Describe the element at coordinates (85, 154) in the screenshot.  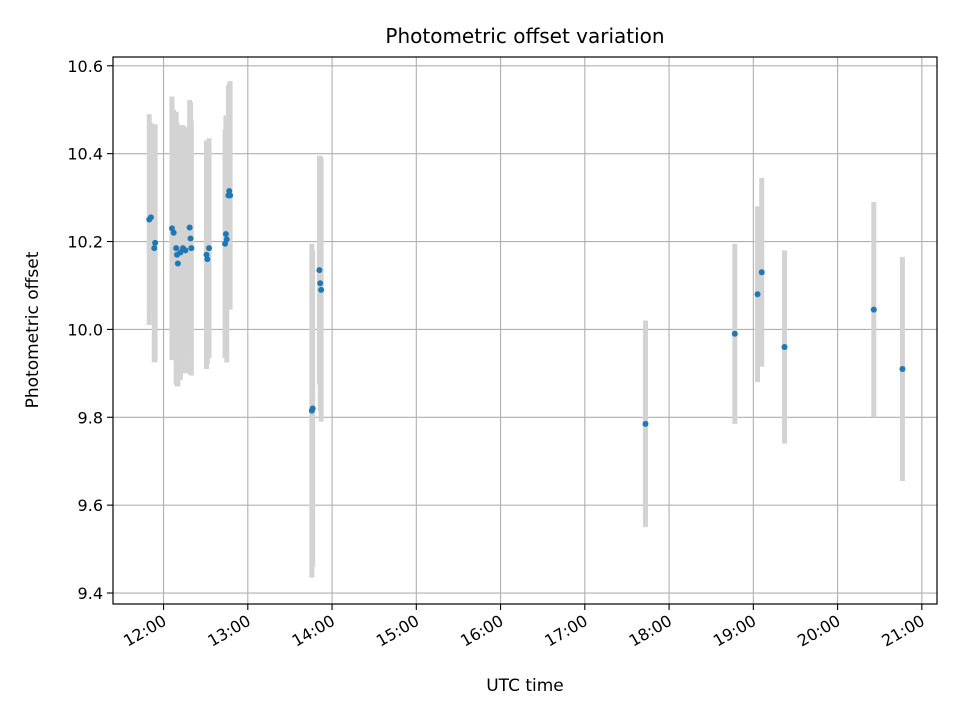
I see `y-tick-label: 10.4` at that location.